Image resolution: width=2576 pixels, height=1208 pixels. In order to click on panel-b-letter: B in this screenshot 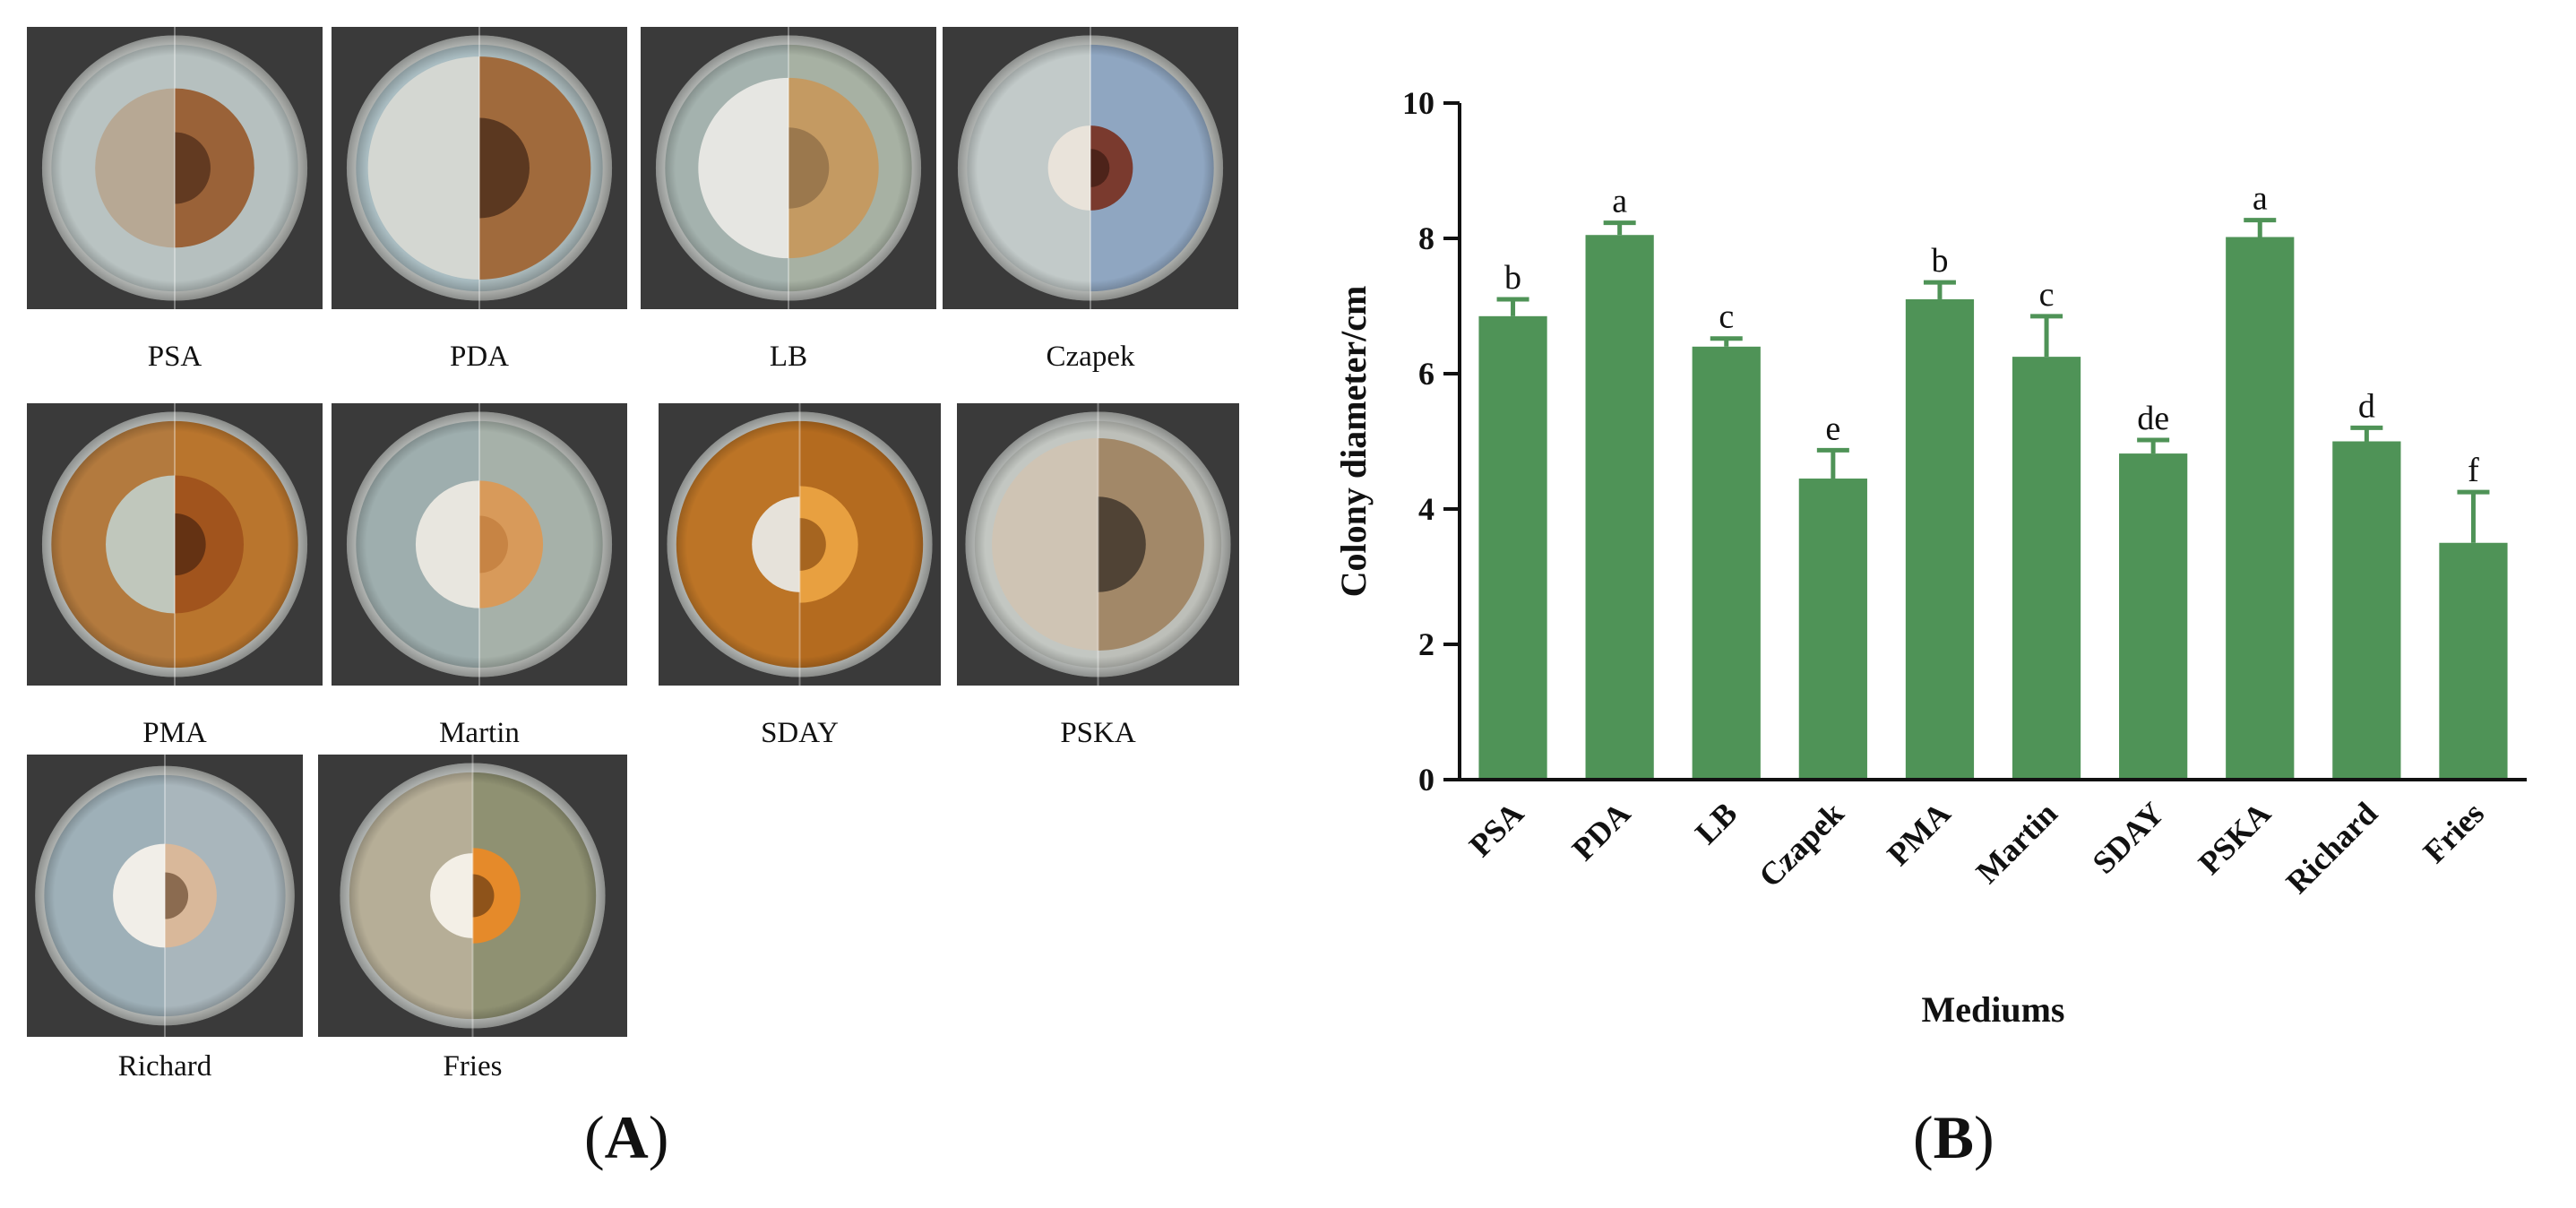, I will do `click(1954, 1137)`.